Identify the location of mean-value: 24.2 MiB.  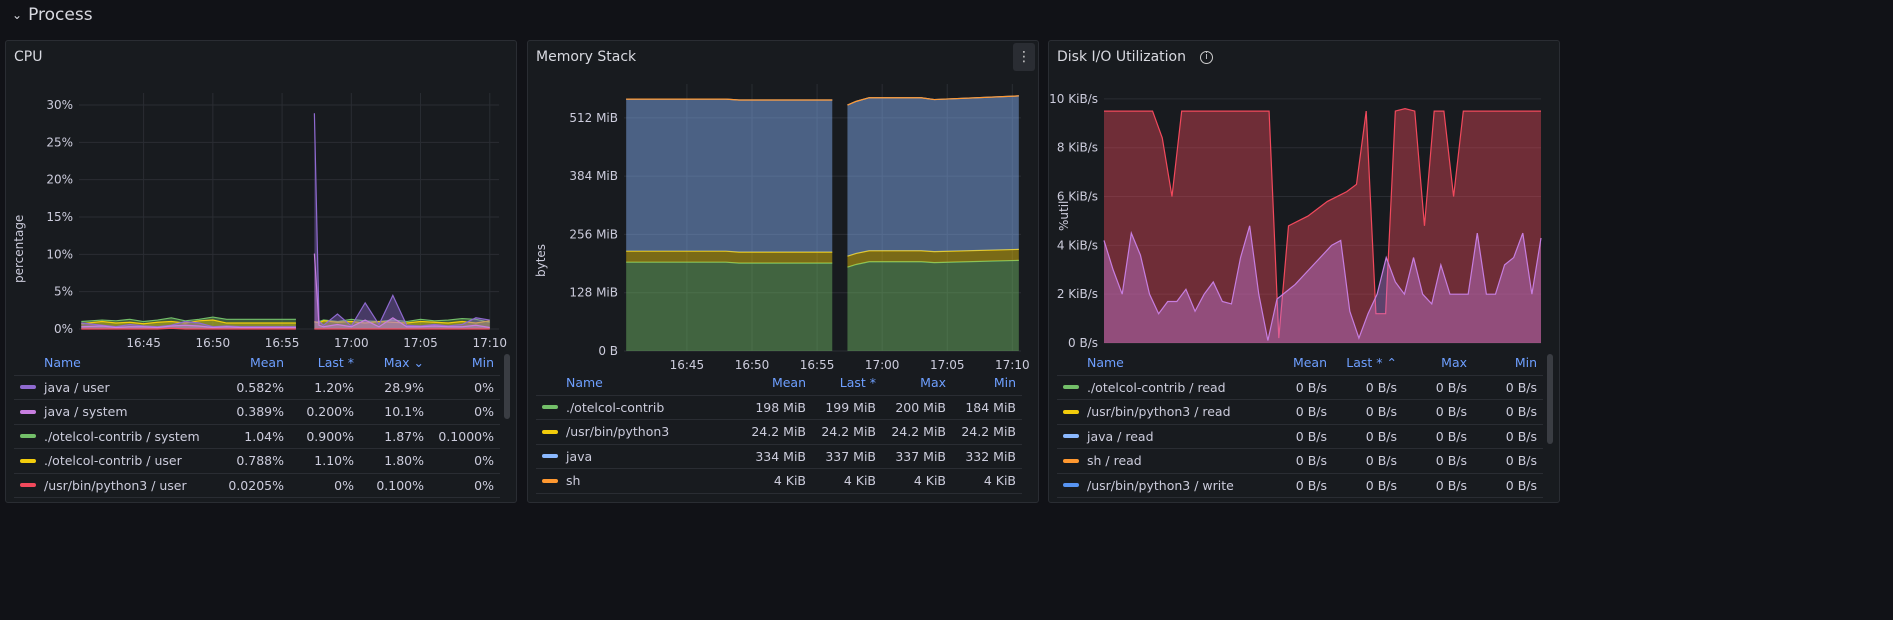
(778, 432).